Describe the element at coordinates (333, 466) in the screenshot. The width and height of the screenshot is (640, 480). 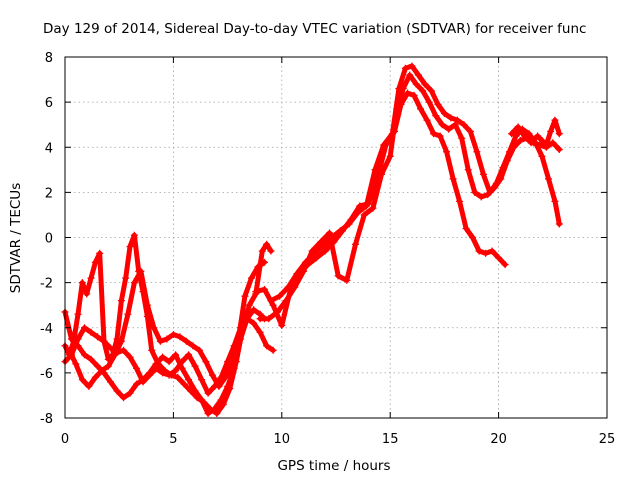
I see `x-axis-label: GPS time / hours` at that location.